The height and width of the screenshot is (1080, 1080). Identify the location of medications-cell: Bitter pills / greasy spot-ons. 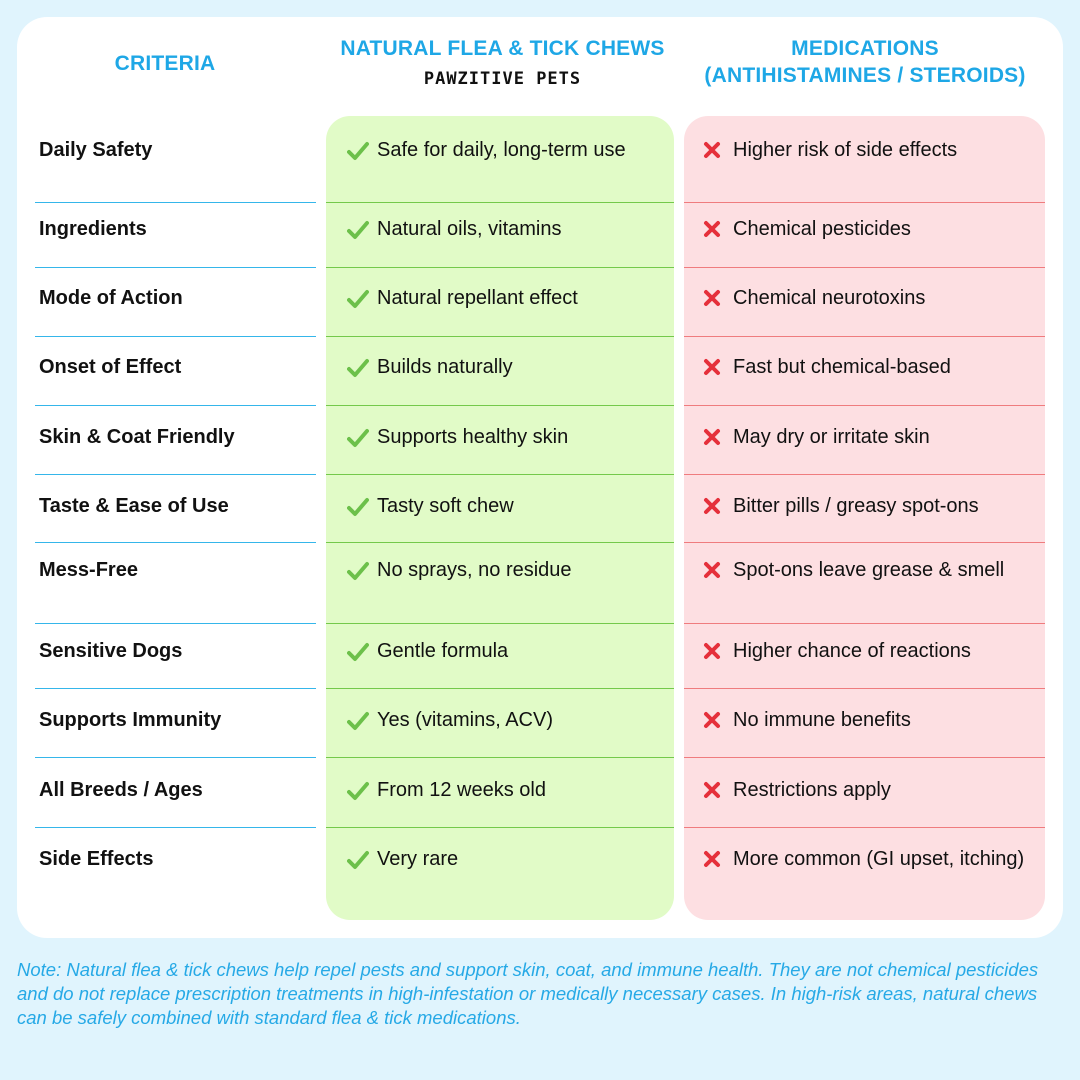
(868, 506).